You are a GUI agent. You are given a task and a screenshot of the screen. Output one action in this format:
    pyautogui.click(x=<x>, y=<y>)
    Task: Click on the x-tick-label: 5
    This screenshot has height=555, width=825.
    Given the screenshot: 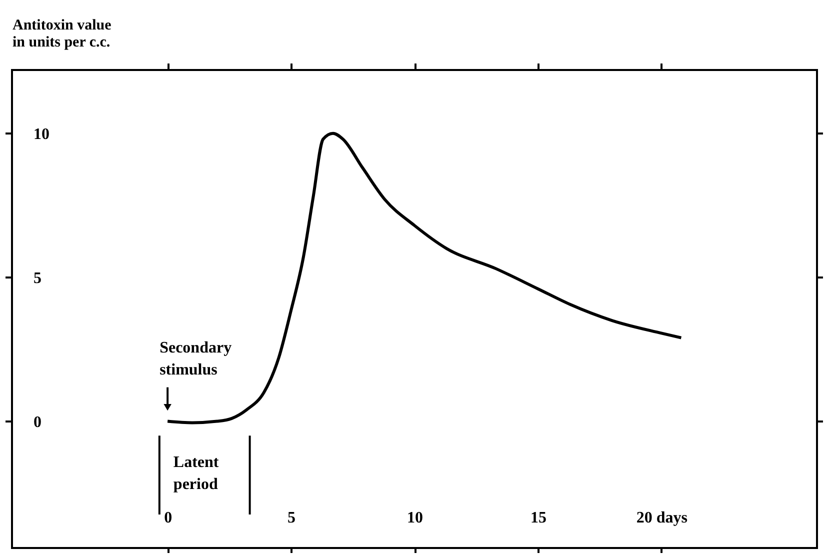 What is the action you would take?
    pyautogui.click(x=292, y=518)
    